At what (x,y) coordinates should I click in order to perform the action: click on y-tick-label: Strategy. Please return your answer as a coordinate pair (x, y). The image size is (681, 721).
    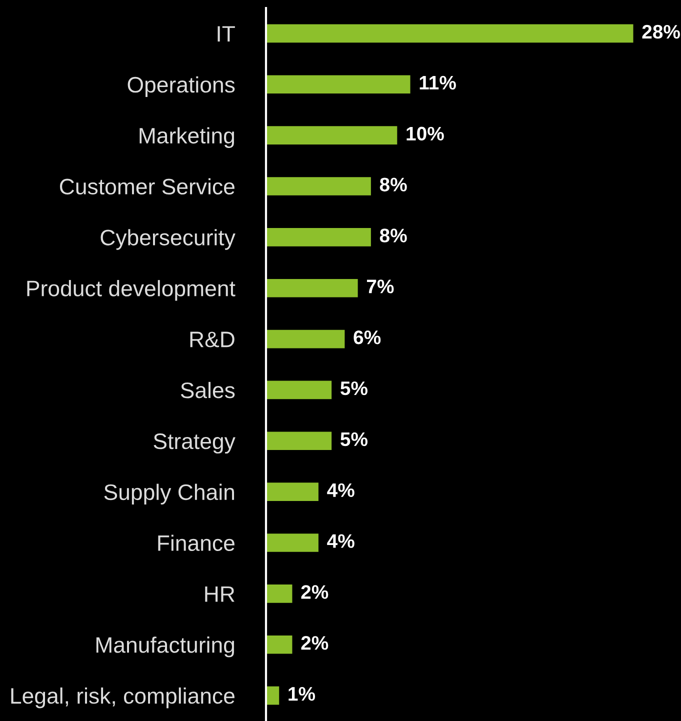
    Looking at the image, I should click on (195, 443).